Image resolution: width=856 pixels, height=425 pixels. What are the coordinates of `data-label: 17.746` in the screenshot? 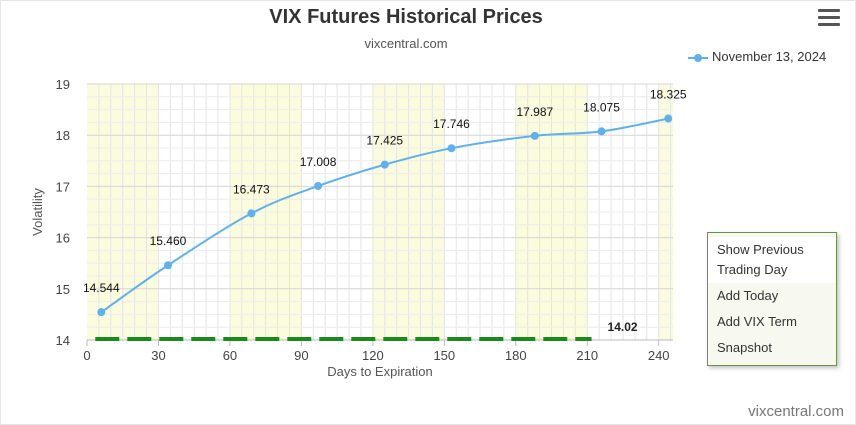 It's located at (451, 124).